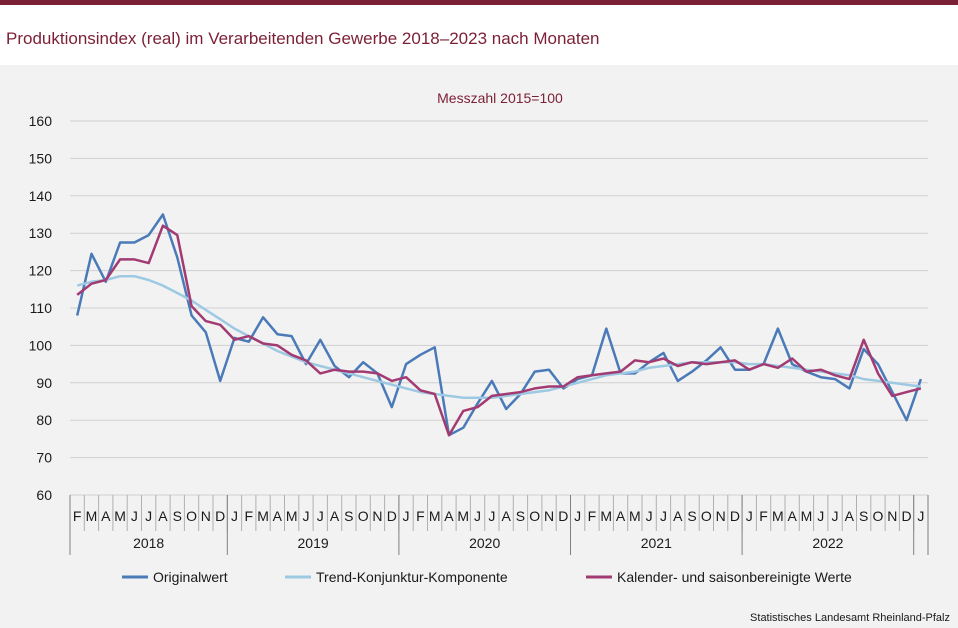 The image size is (958, 628). Describe the element at coordinates (734, 577) in the screenshot. I see `legend-label: Kalender- und saisonbereinigte Werte` at that location.